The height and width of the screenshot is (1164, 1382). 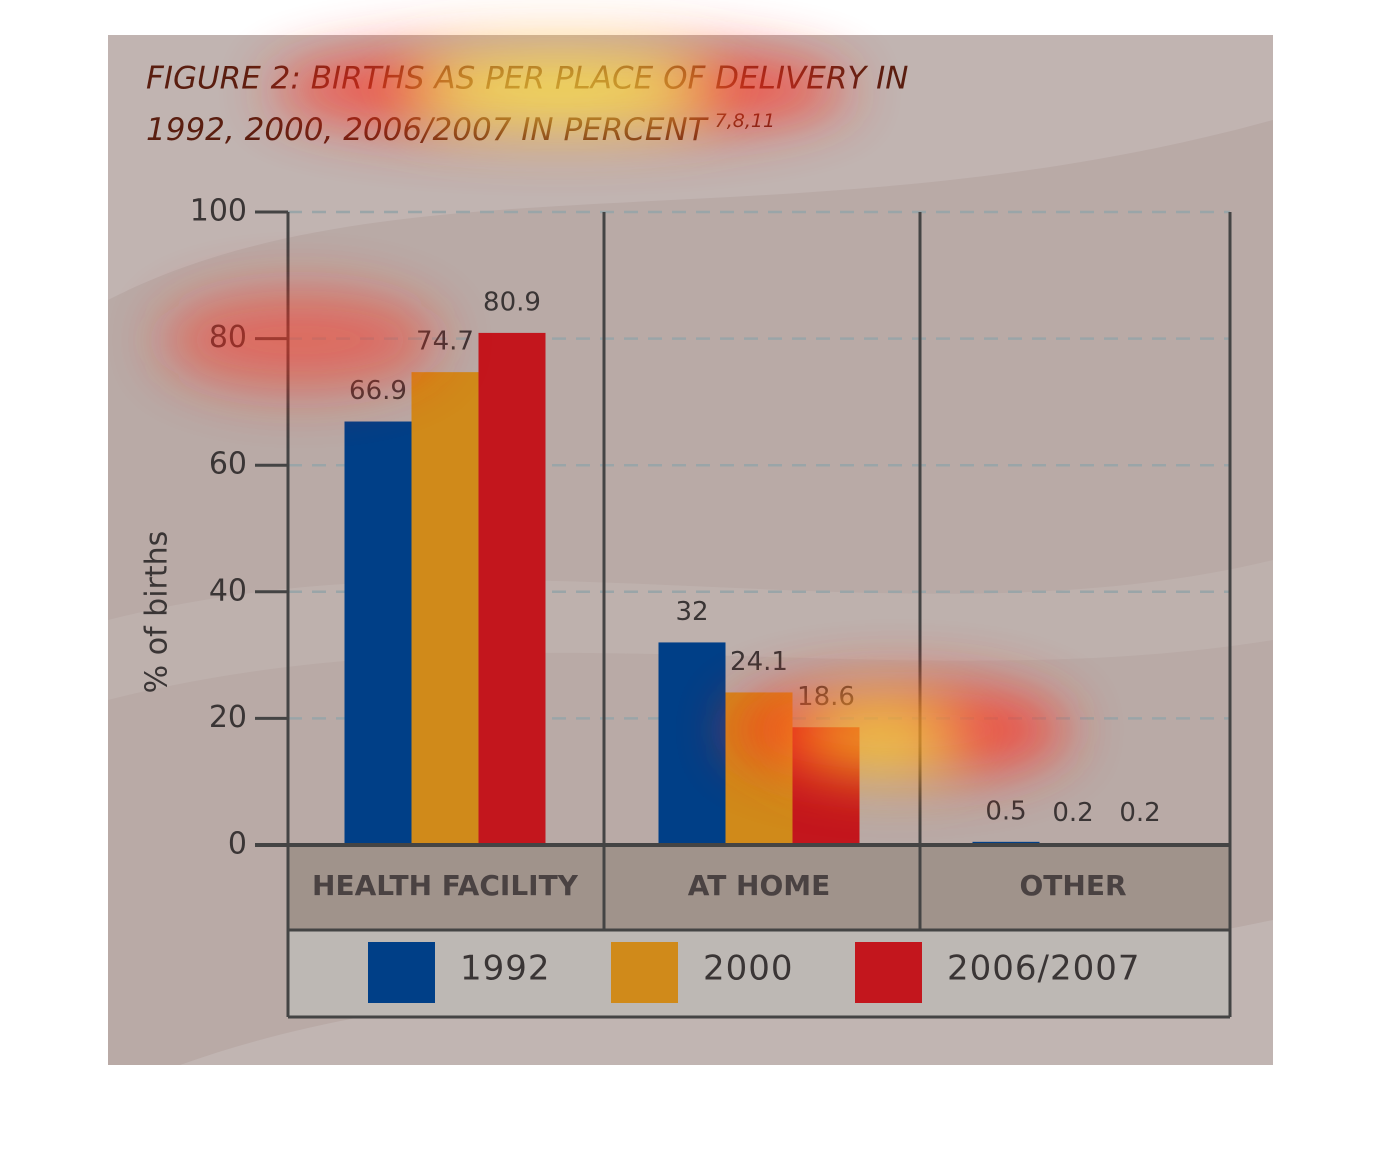 I want to click on x-tick-label: AT HOME, so click(x=759, y=885).